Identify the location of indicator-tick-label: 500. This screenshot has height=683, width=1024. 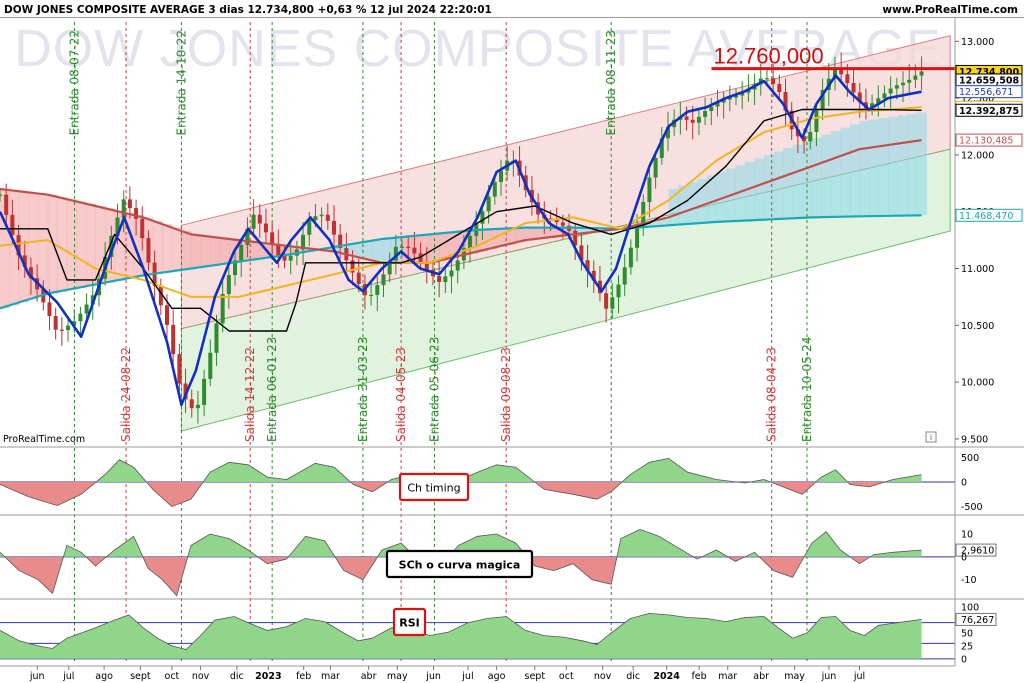
(970, 458).